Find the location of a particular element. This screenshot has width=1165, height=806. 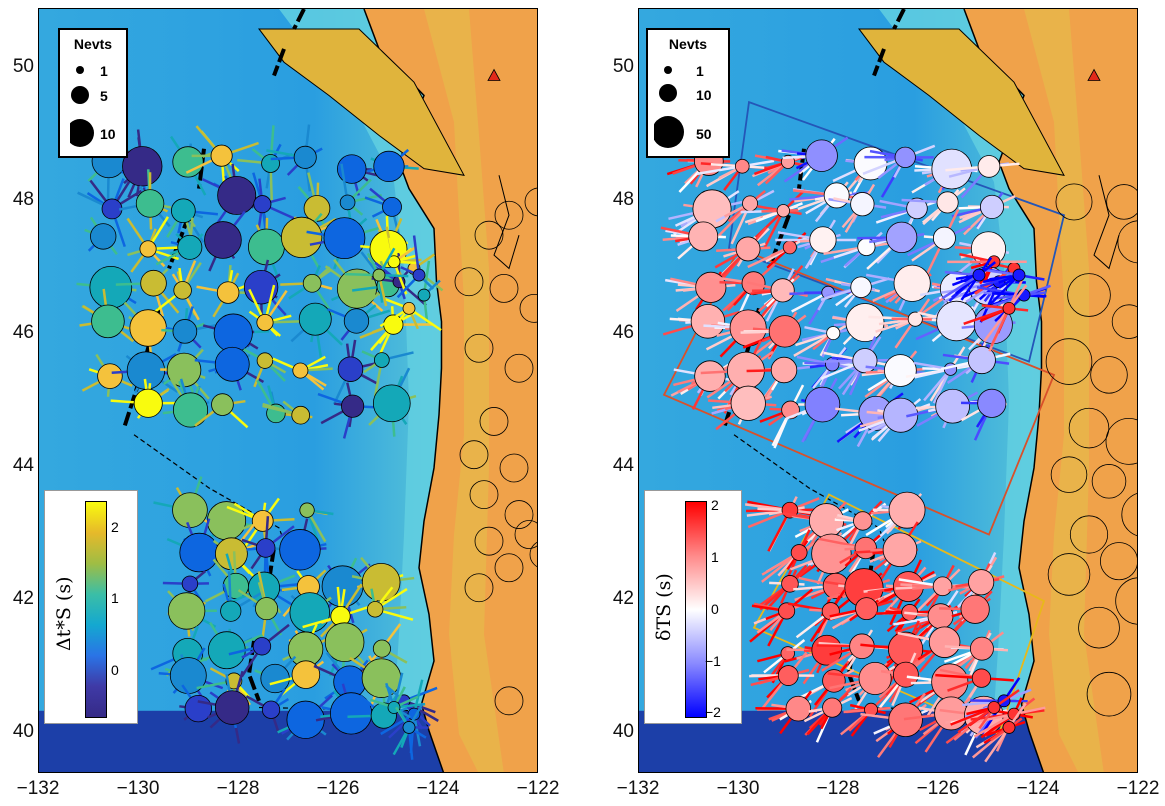

right-cbar-tick-1: 1 is located at coordinates (715, 557).